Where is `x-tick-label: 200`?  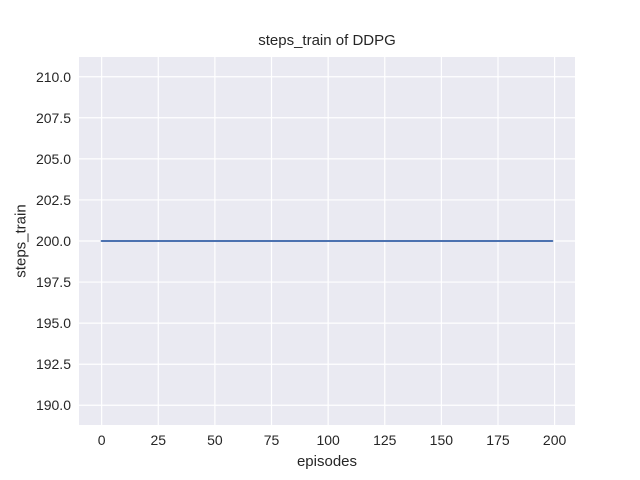
x-tick-label: 200 is located at coordinates (554, 440).